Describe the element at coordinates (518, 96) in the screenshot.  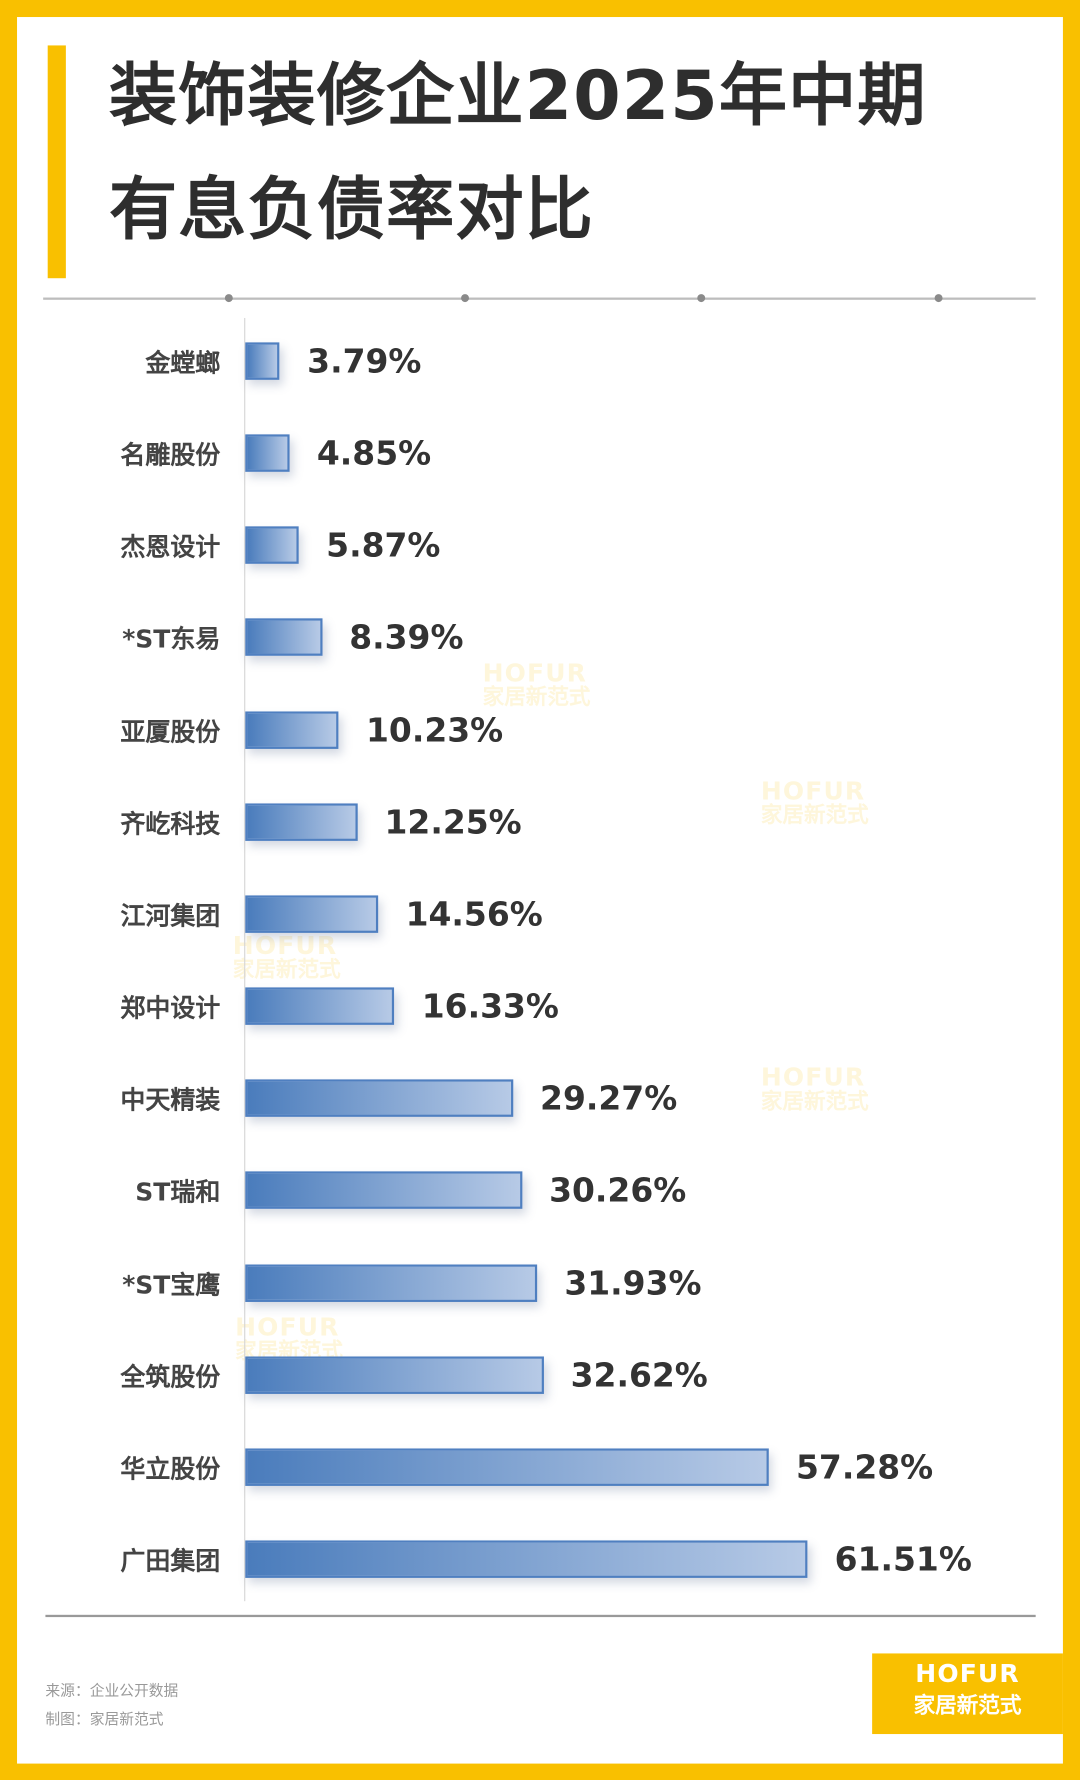
I see `title-line-1: 装饰装修企业2025年中期` at that location.